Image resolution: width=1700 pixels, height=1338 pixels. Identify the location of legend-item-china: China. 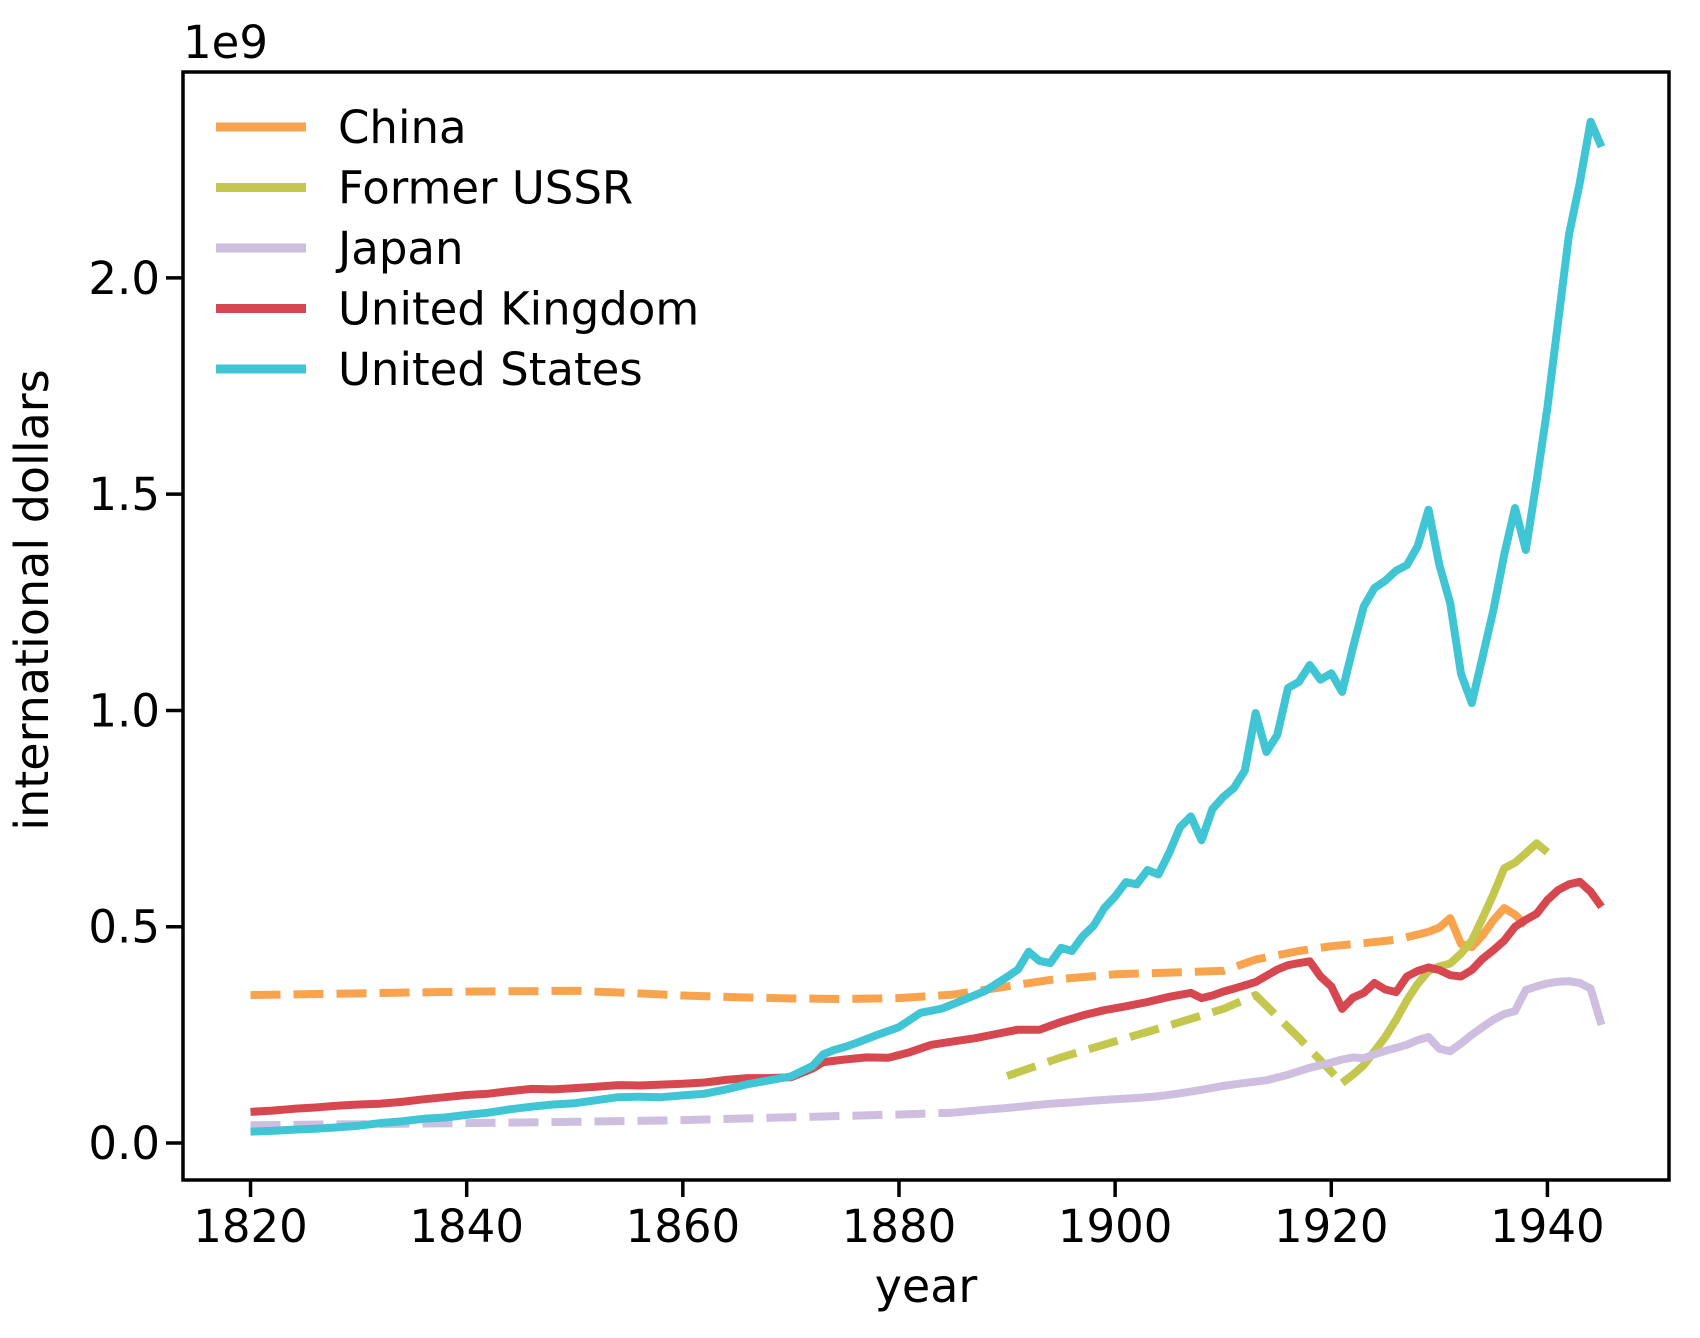
(341, 127).